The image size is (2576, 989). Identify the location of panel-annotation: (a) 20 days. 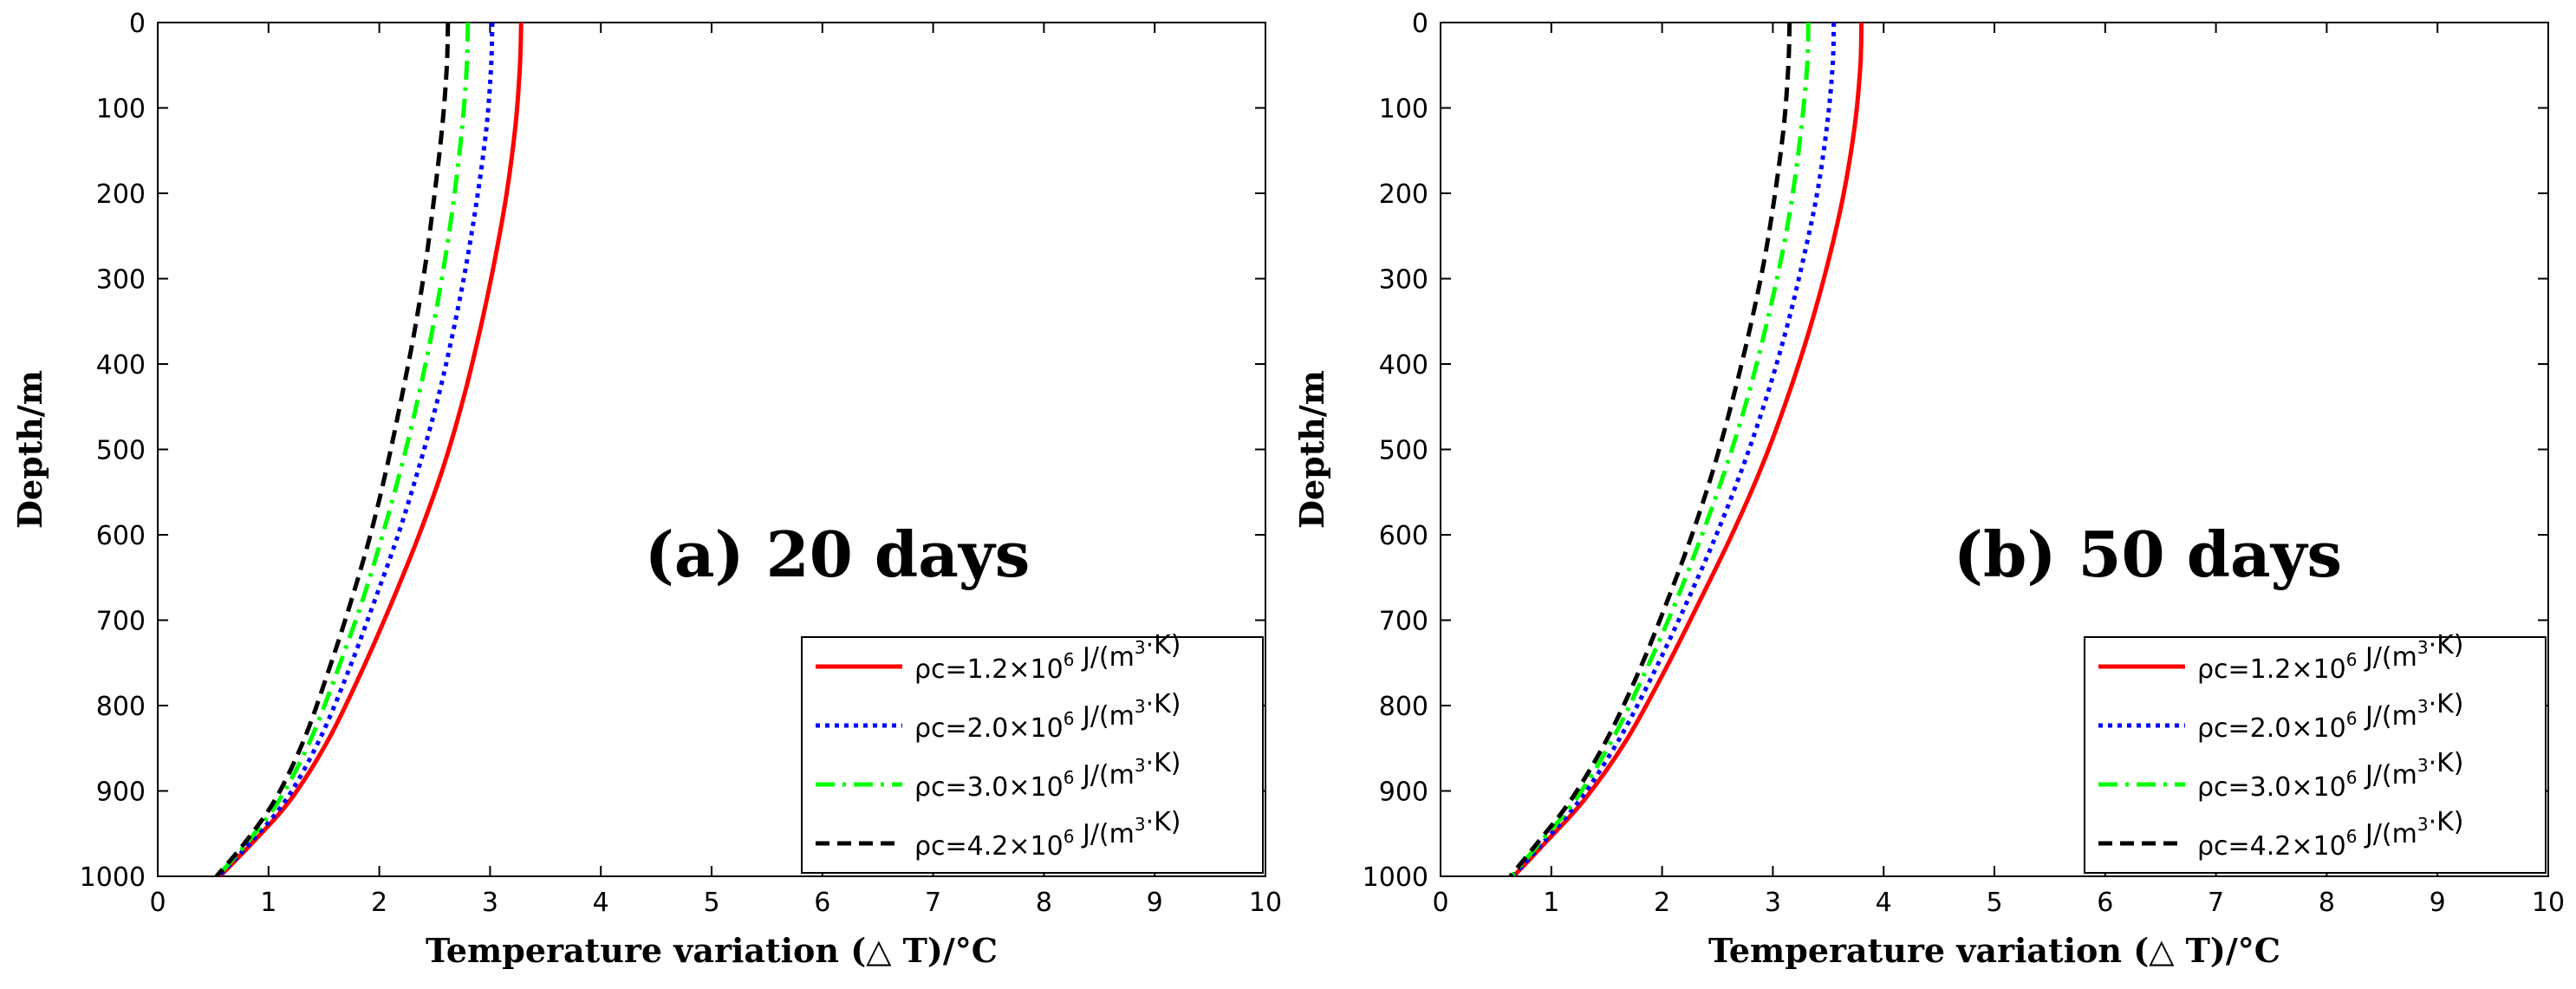
(837, 554).